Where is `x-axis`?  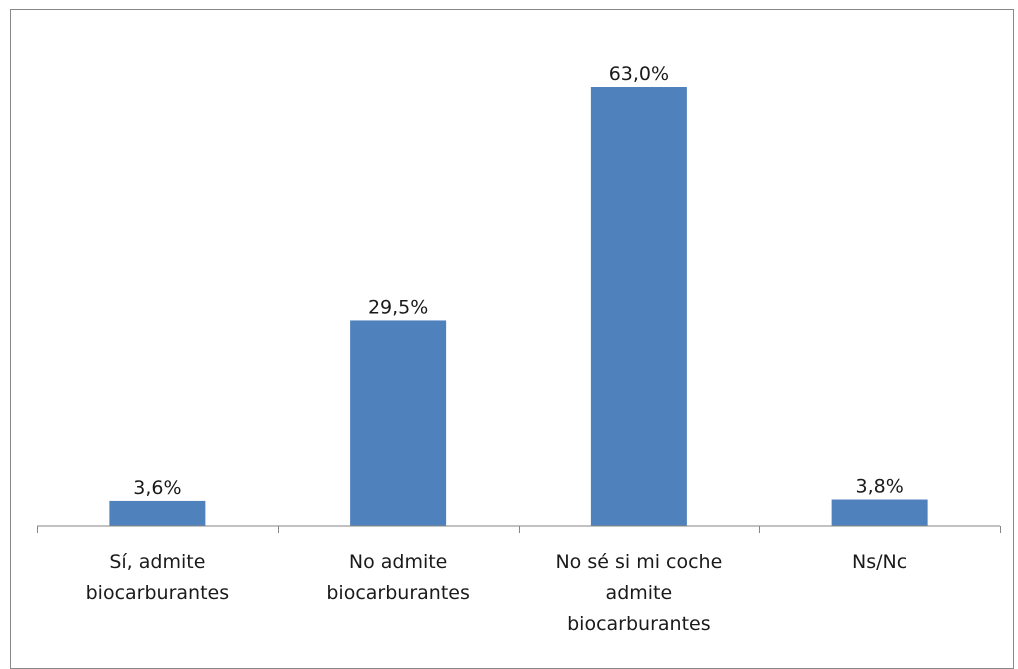 x-axis is located at coordinates (519, 529).